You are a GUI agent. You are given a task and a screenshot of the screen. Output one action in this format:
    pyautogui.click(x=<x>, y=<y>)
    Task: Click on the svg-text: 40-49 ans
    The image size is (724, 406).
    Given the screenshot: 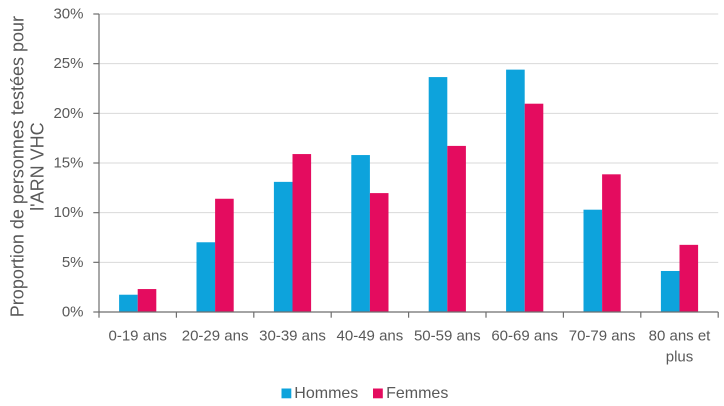 What is the action you would take?
    pyautogui.click(x=370, y=336)
    